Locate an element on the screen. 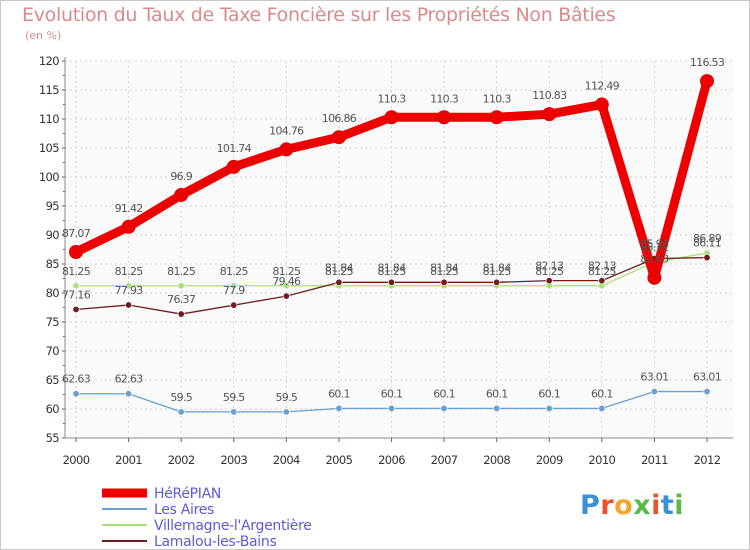 The width and height of the screenshot is (750, 550). x-tick-label: 2003 is located at coordinates (233, 460).